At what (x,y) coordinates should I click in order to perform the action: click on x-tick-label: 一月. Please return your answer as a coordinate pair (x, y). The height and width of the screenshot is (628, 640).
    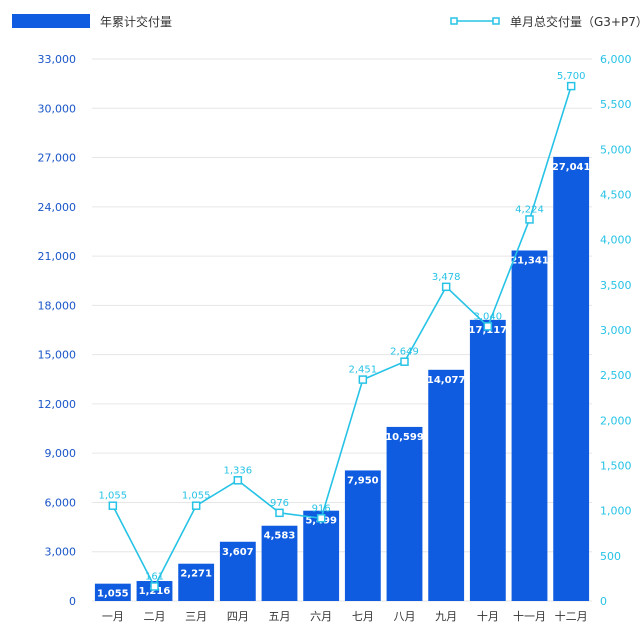
    Looking at the image, I should click on (113, 616).